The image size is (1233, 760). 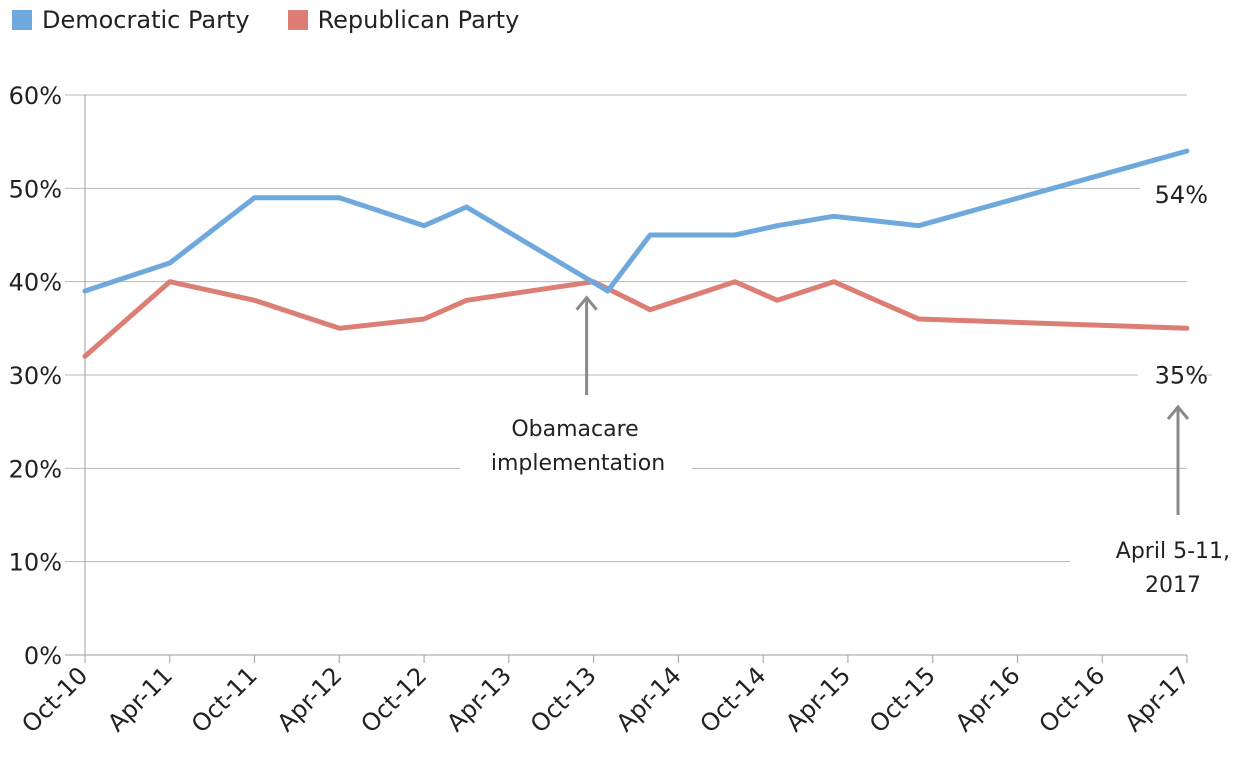 What do you see at coordinates (284, 20) in the screenshot?
I see `chart-legend: Democratic Party Republican Party` at bounding box center [284, 20].